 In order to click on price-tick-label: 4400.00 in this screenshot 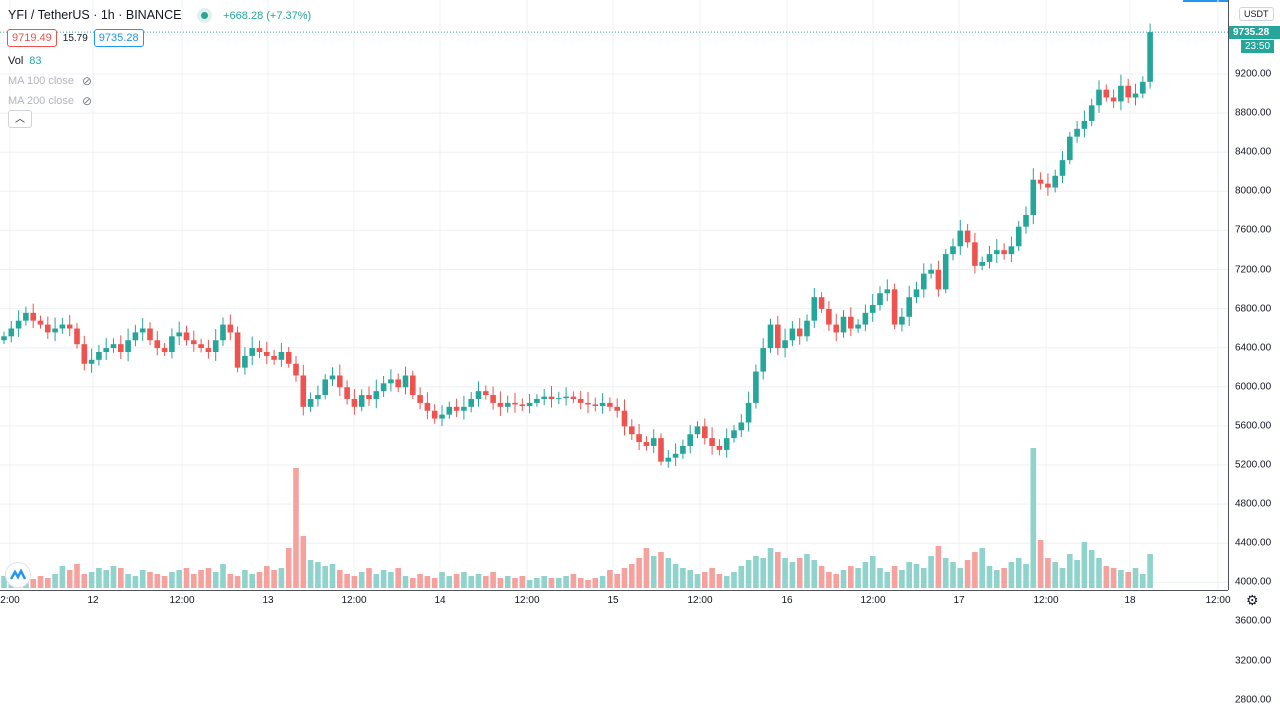, I will do `click(1253, 543)`.